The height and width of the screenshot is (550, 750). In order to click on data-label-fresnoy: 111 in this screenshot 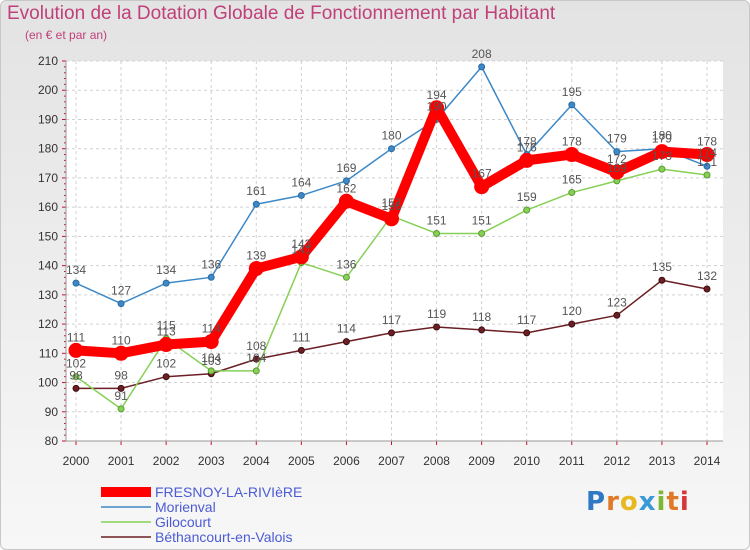, I will do `click(76, 337)`.